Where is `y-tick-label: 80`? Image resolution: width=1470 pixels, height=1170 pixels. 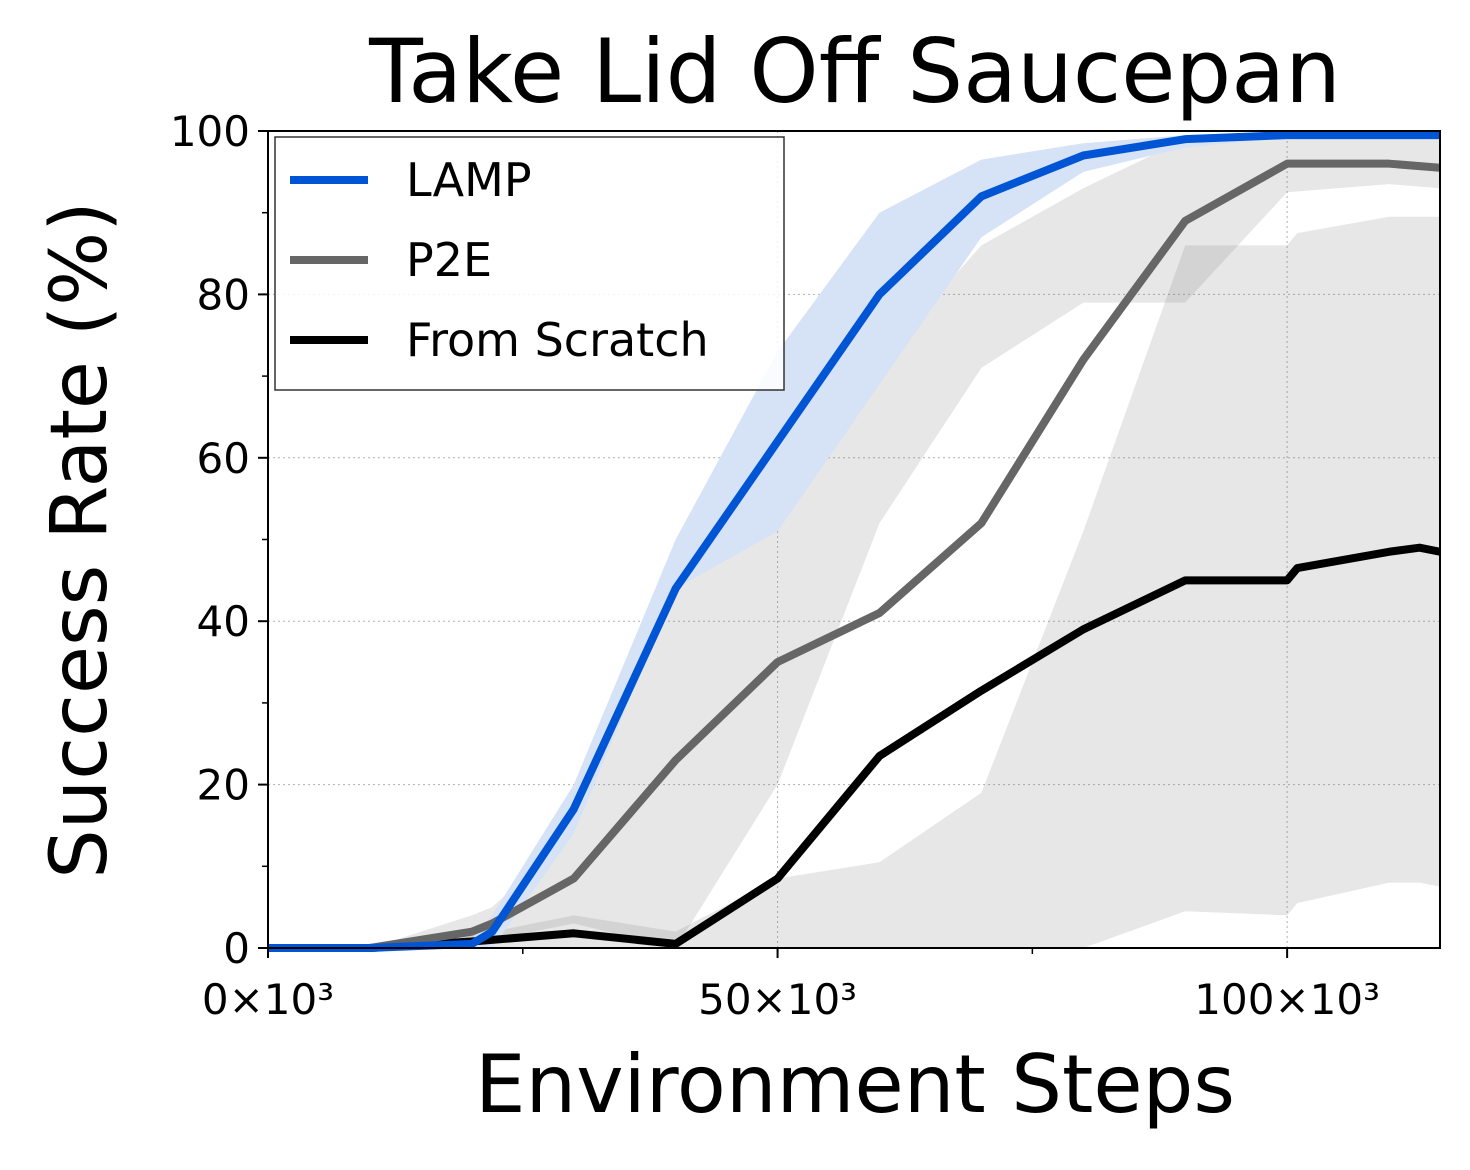 y-tick-label: 80 is located at coordinates (223, 294).